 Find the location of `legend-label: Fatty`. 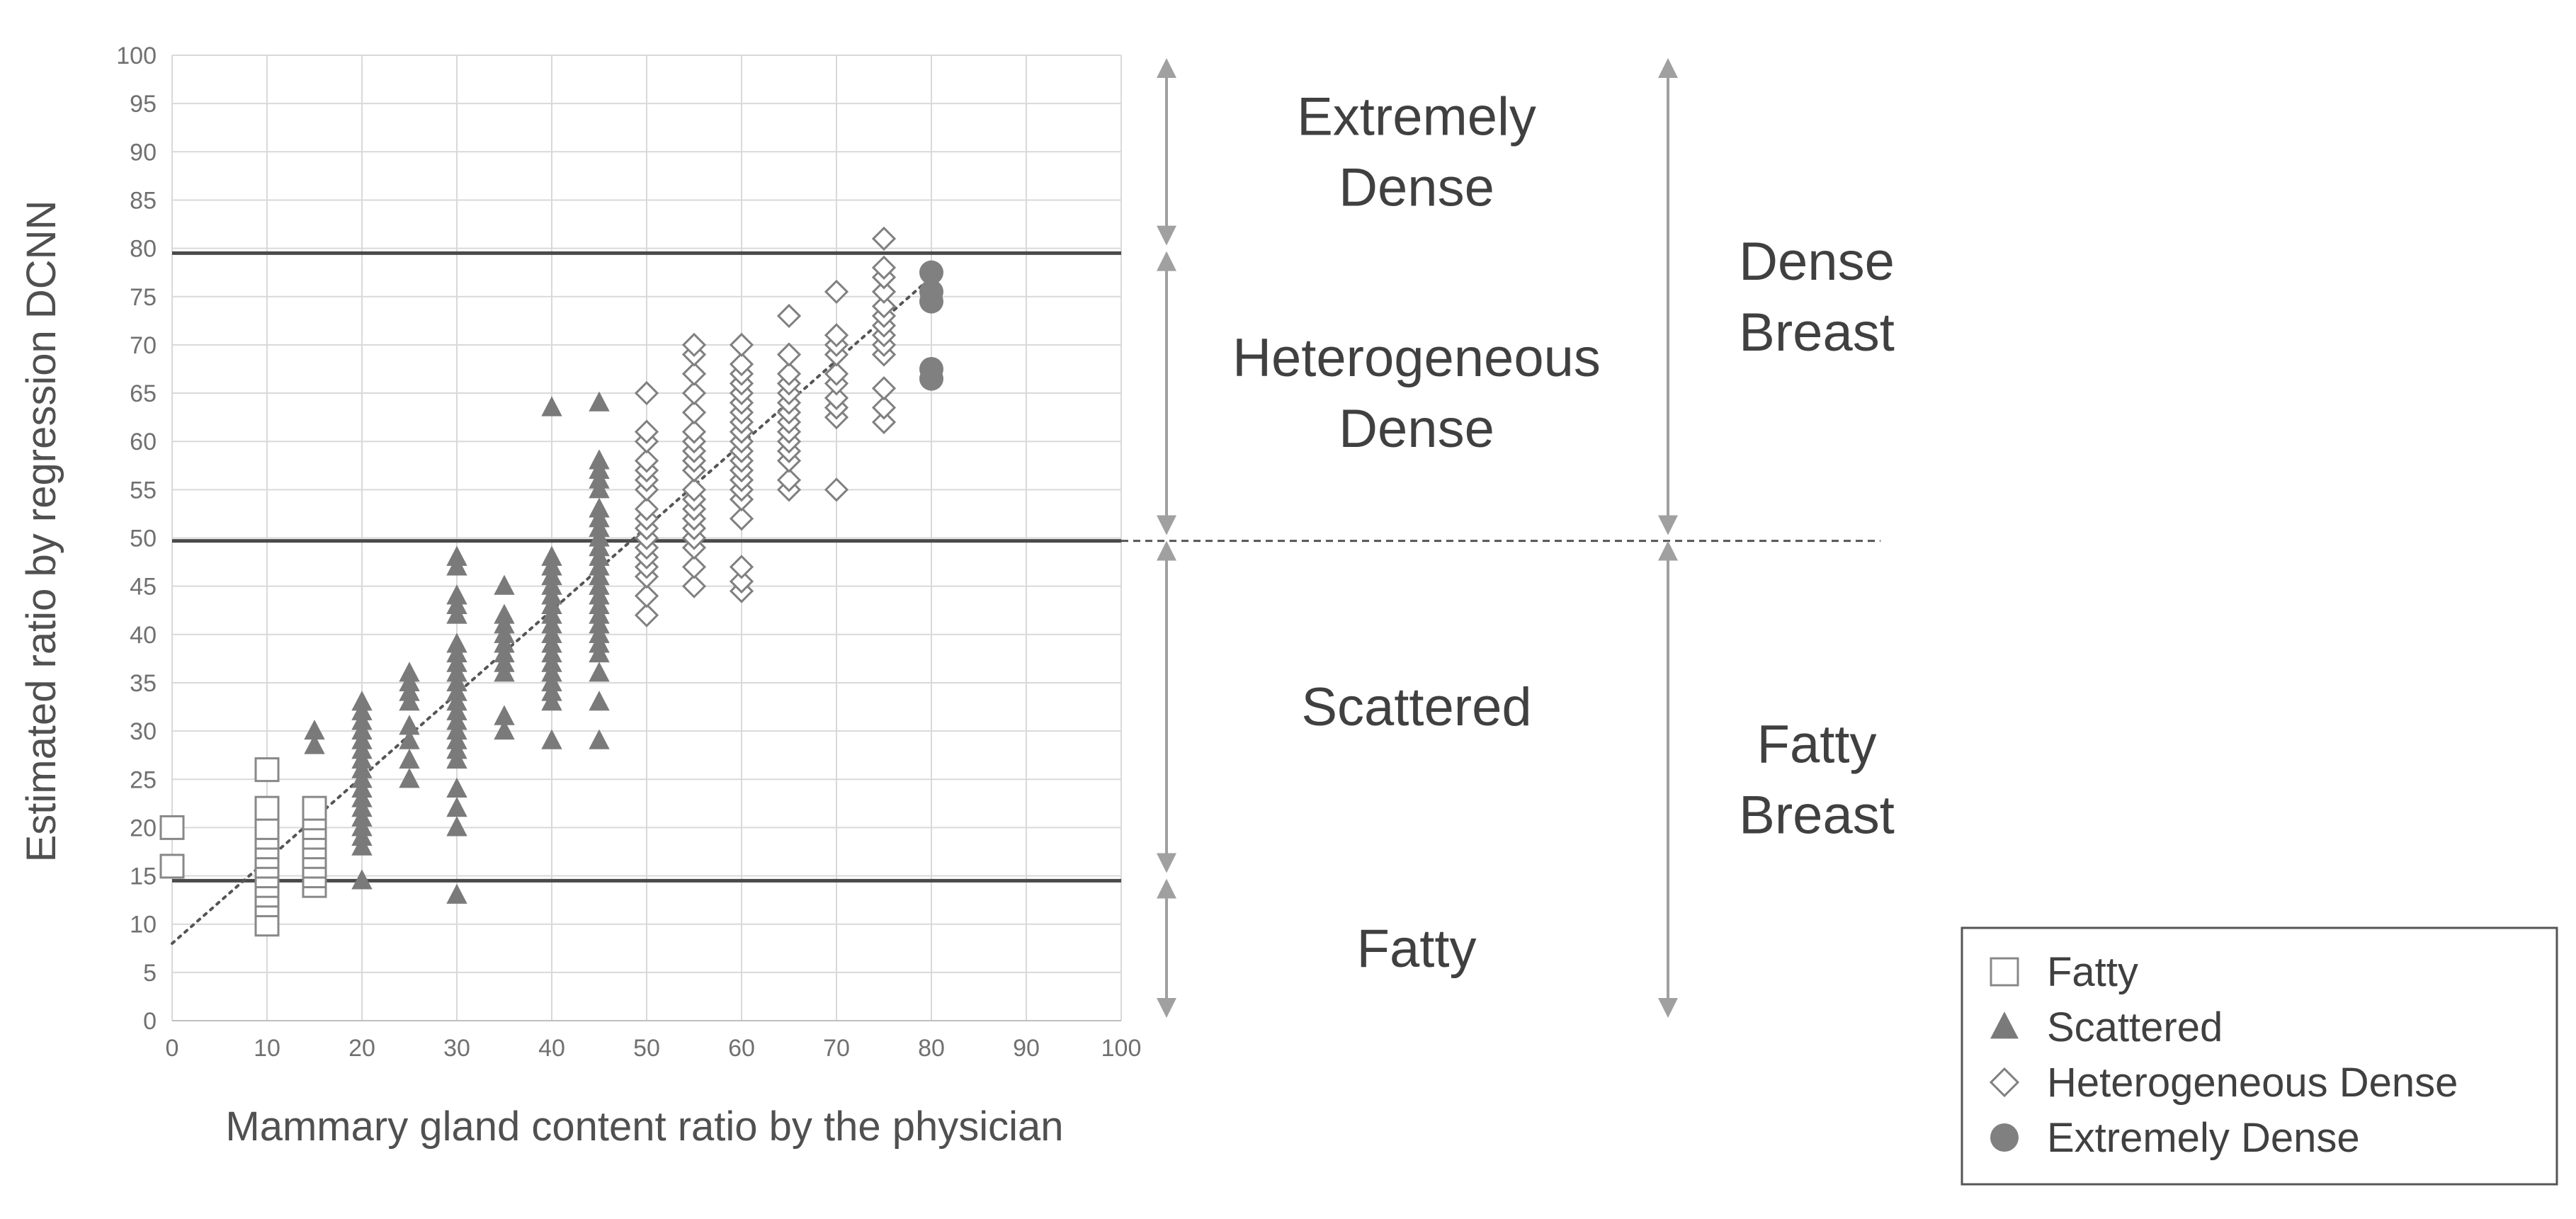

legend-label: Fatty is located at coordinates (2092, 972).